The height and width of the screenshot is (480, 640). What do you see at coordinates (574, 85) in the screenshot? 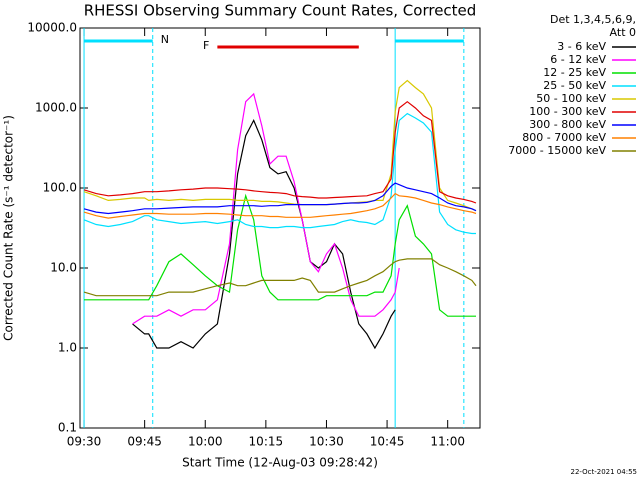
I see `legend-label: 25 - 50 keV` at bounding box center [574, 85].